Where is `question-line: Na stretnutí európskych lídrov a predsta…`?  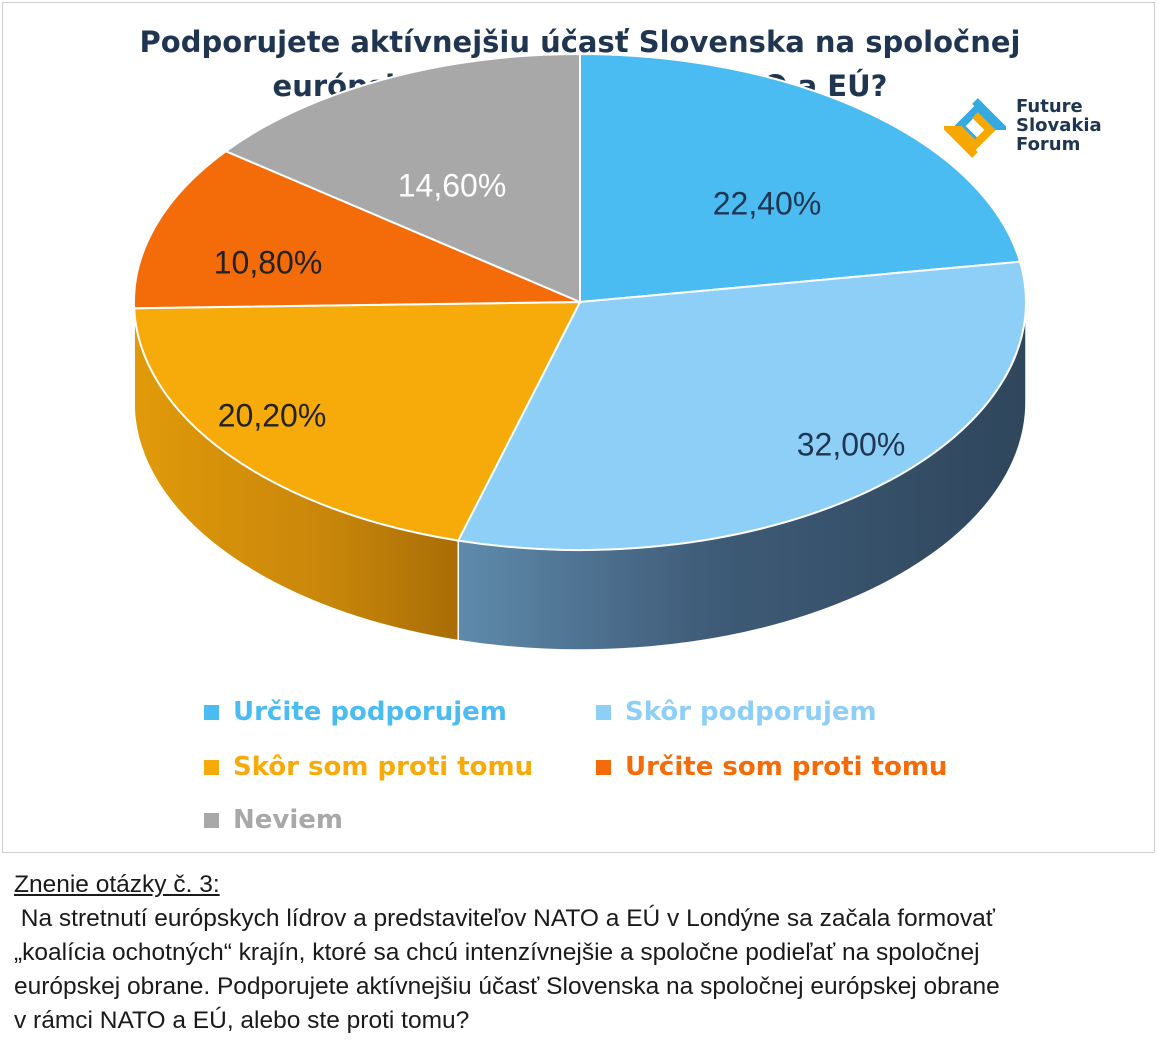 question-line: Na stretnutí európskych lídrov a predsta… is located at coordinates (504, 918).